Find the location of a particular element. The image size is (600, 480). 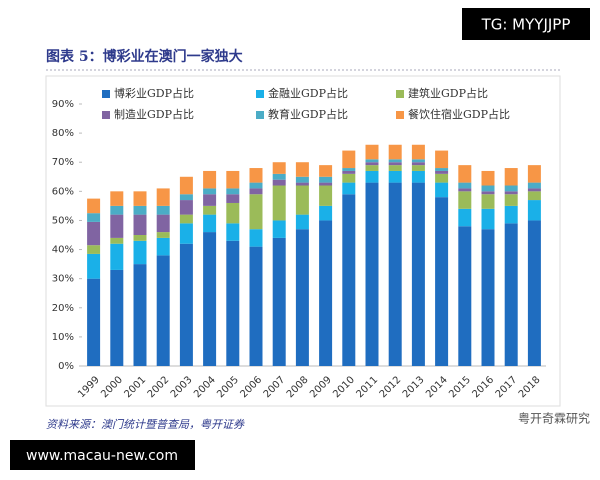

y-tick-label: 0% is located at coordinates (66, 366).